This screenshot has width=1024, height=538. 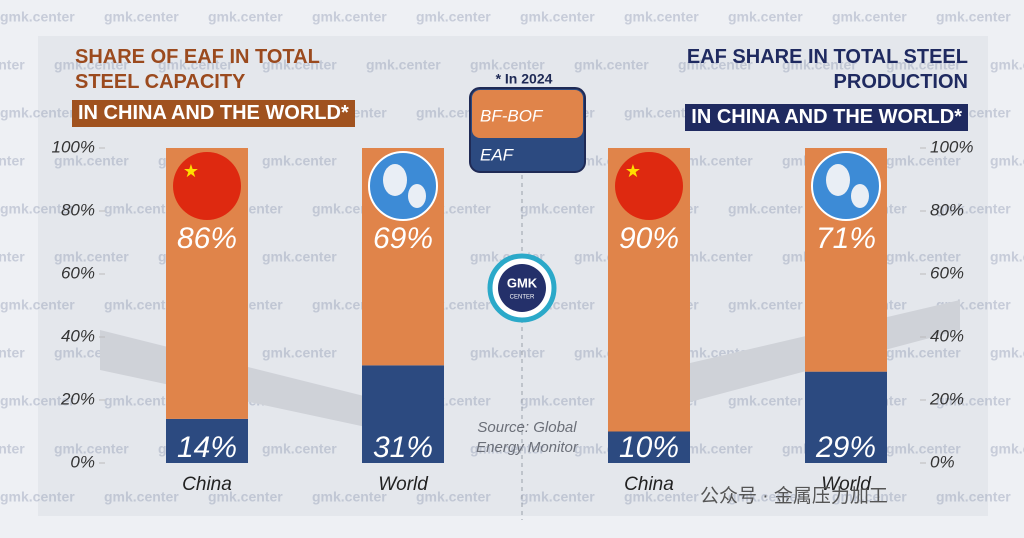 I want to click on legend: BF-BOF EAF, so click(x=527, y=130).